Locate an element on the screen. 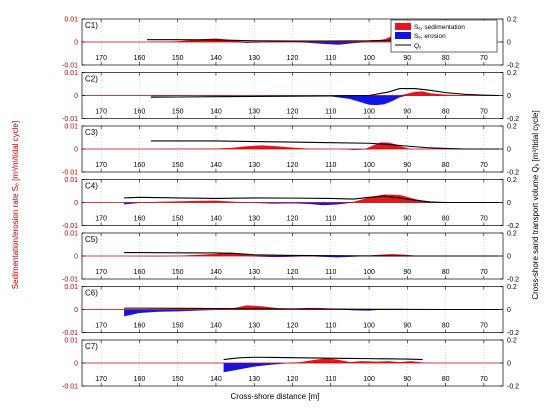  panel-label: C3) is located at coordinates (91, 132).